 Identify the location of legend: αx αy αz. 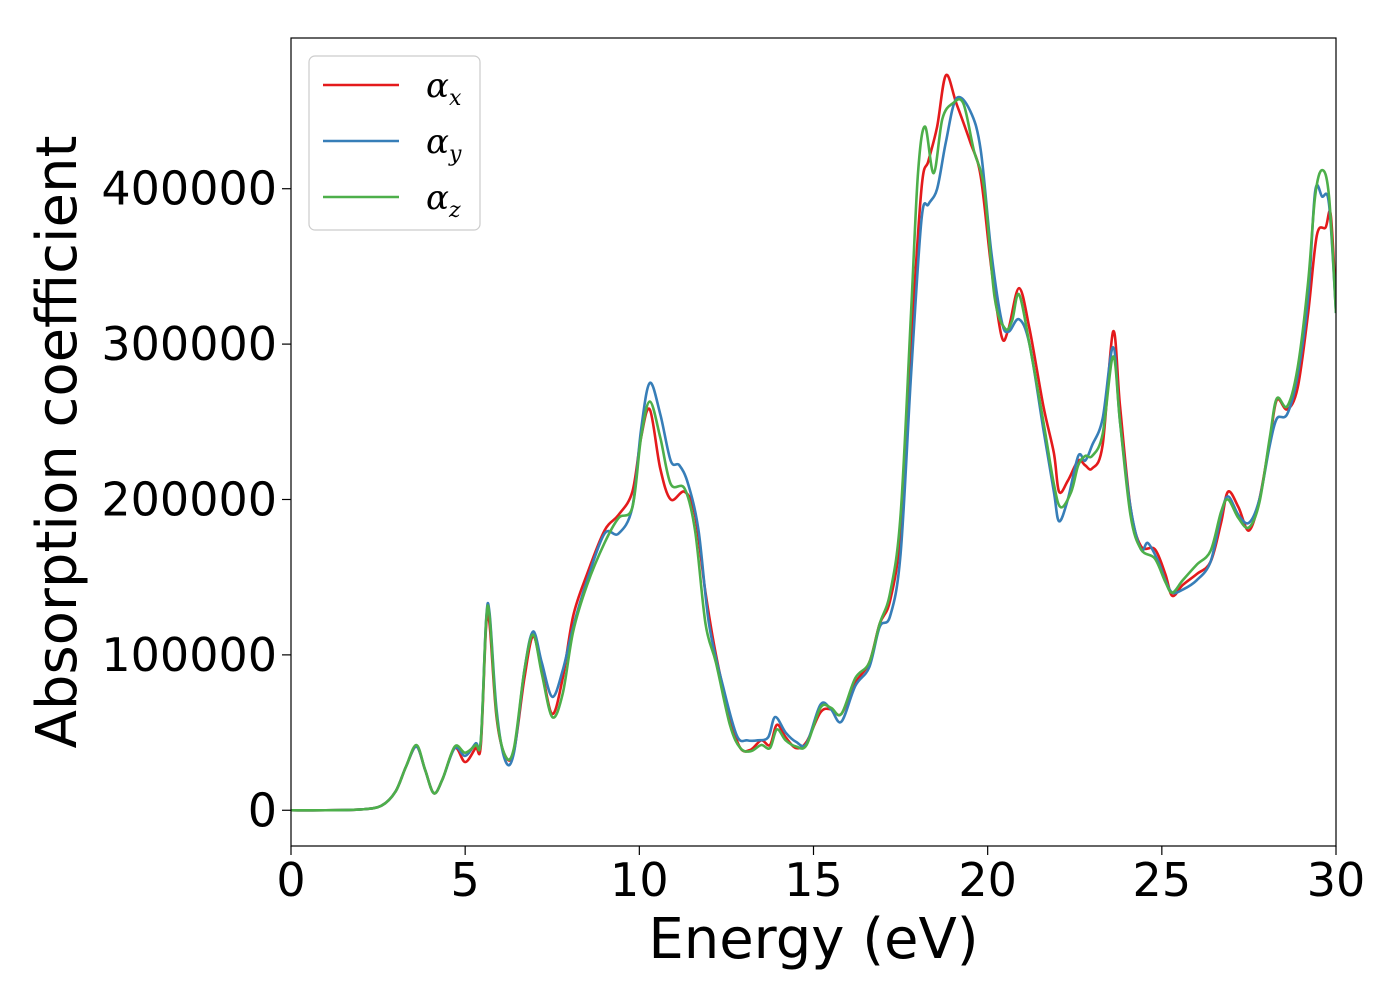
(394, 143).